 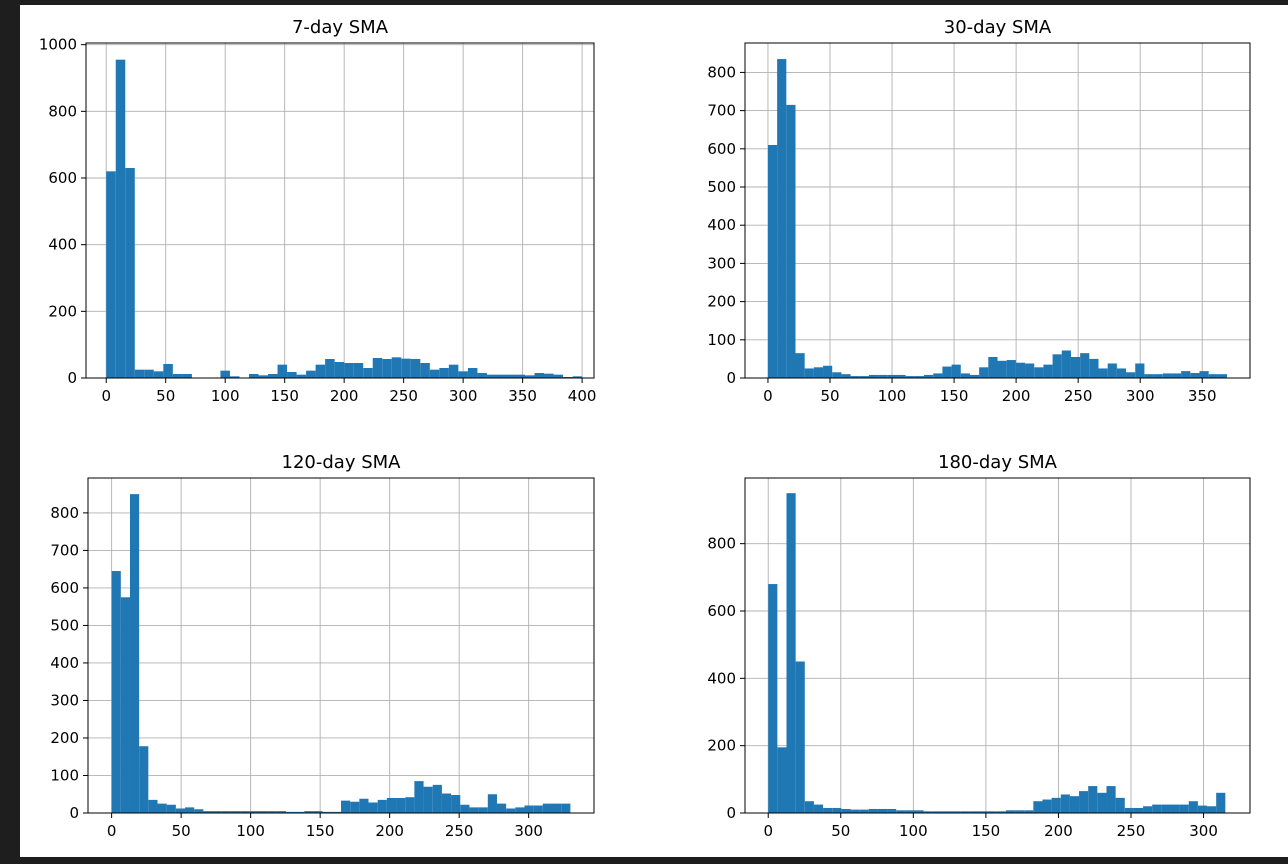 What do you see at coordinates (403, 396) in the screenshot?
I see `x-tick-label: 250` at bounding box center [403, 396].